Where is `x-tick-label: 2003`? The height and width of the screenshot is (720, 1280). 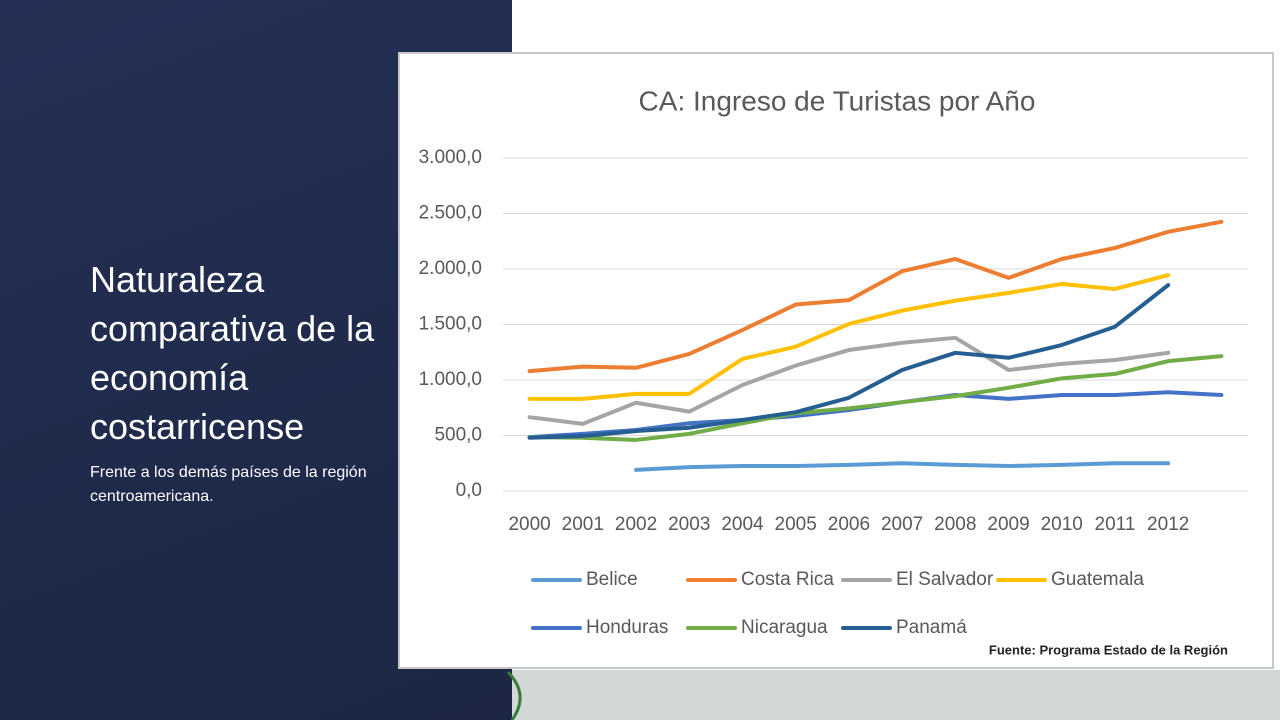
x-tick-label: 2003 is located at coordinates (689, 524).